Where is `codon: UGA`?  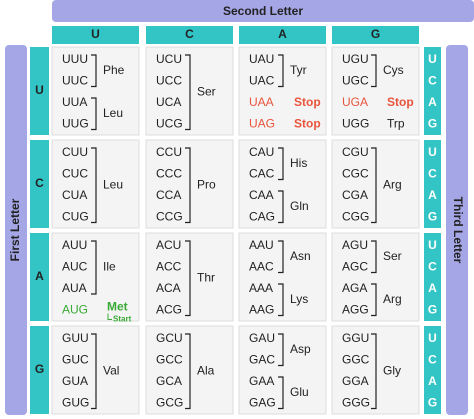
codon: UGA is located at coordinates (355, 102).